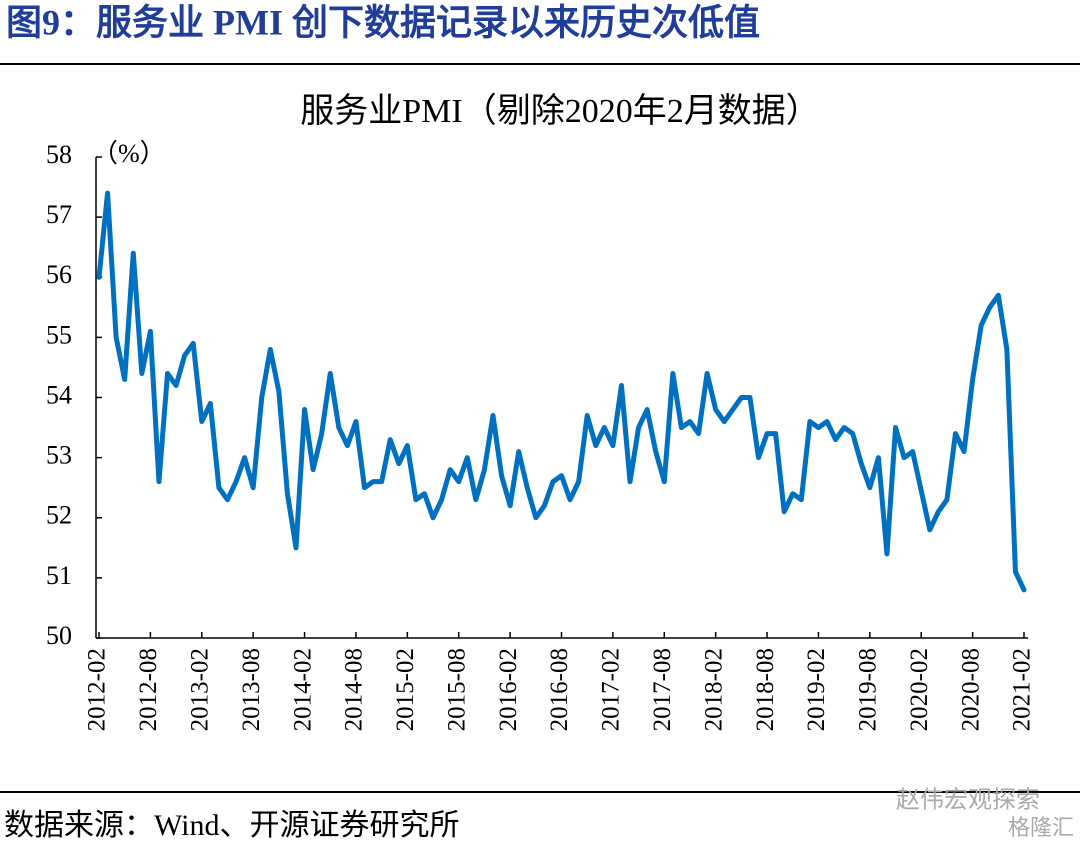 The image size is (1080, 850). What do you see at coordinates (816, 689) in the screenshot?
I see `x-tick-label: 2019-02` at bounding box center [816, 689].